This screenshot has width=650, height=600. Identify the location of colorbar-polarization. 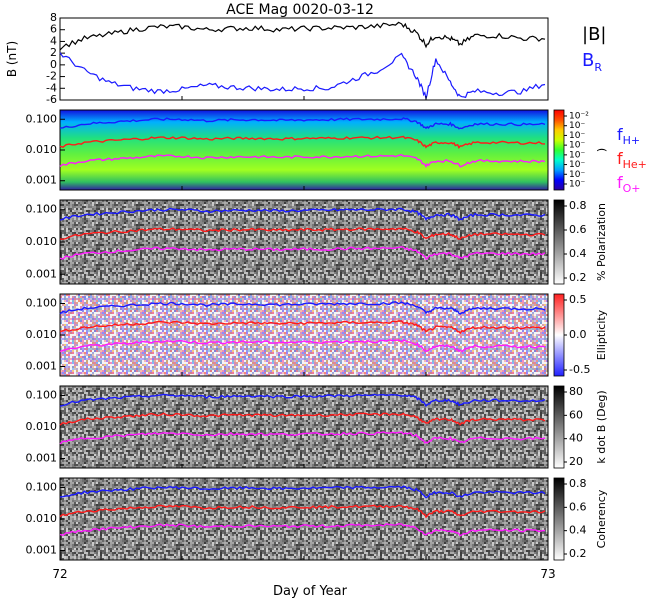
(559, 242).